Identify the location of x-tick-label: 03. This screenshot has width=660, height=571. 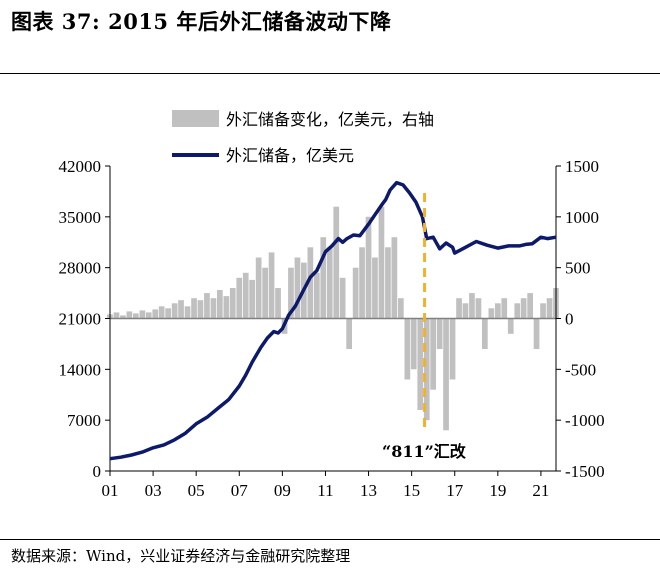
(153, 490).